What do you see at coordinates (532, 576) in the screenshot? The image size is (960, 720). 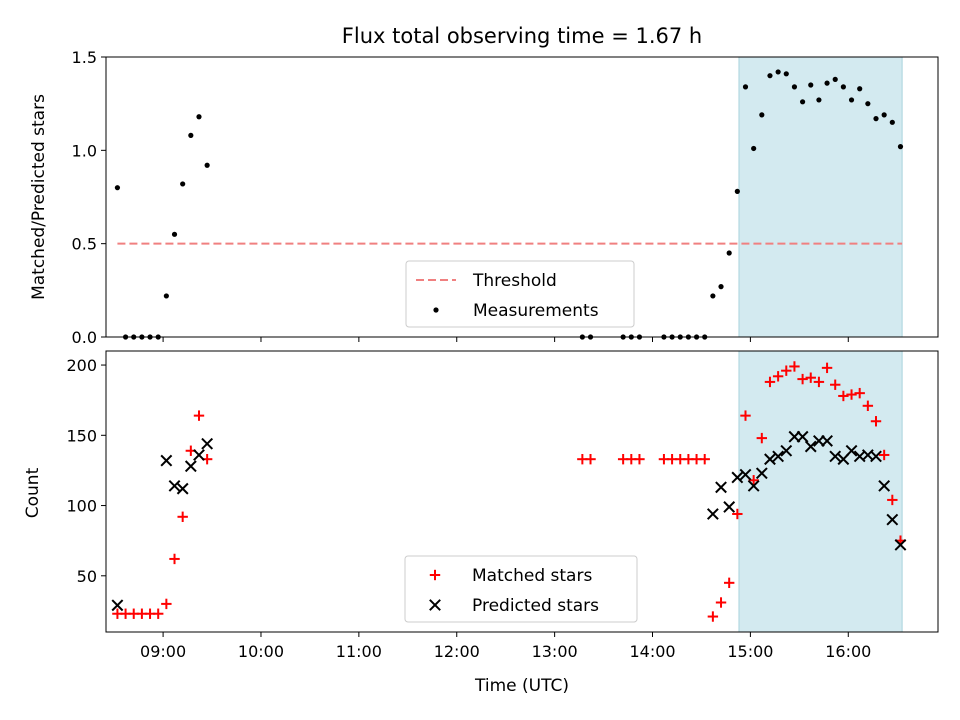 I see `legend-label-0: Matched stars` at bounding box center [532, 576].